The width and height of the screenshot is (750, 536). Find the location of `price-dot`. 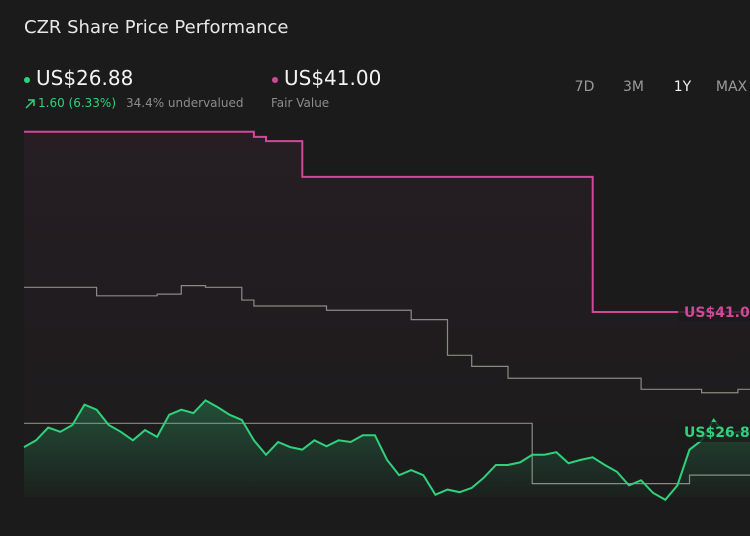

price-dot is located at coordinates (27, 80).